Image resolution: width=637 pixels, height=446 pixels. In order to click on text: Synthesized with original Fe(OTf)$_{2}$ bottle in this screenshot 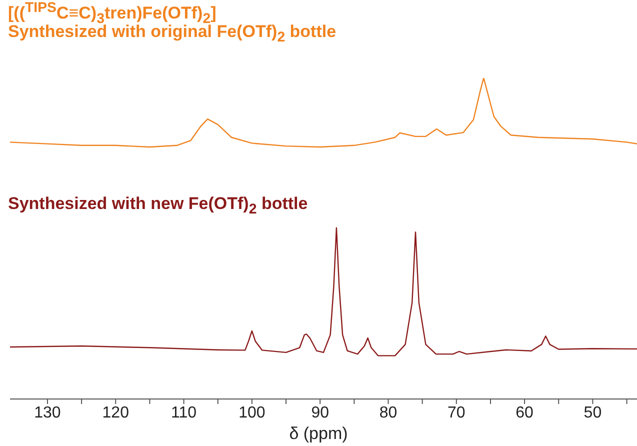, I will do `click(172, 34)`.